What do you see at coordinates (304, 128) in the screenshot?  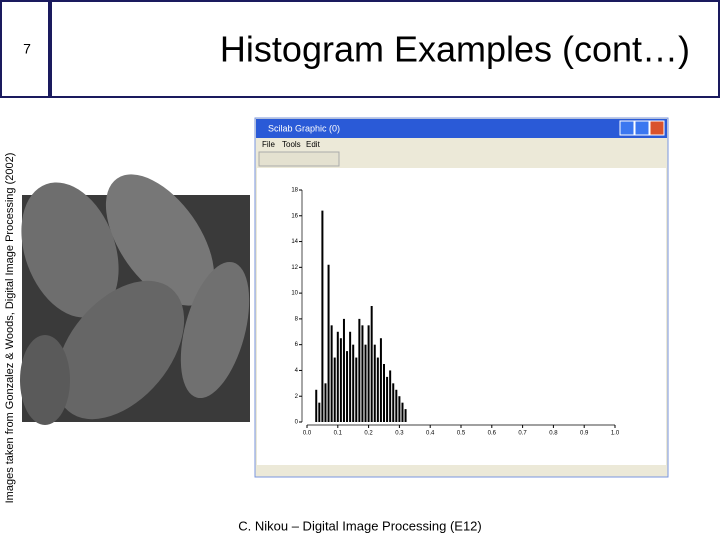 I see `window-title: Scilab Graphic (0)` at bounding box center [304, 128].